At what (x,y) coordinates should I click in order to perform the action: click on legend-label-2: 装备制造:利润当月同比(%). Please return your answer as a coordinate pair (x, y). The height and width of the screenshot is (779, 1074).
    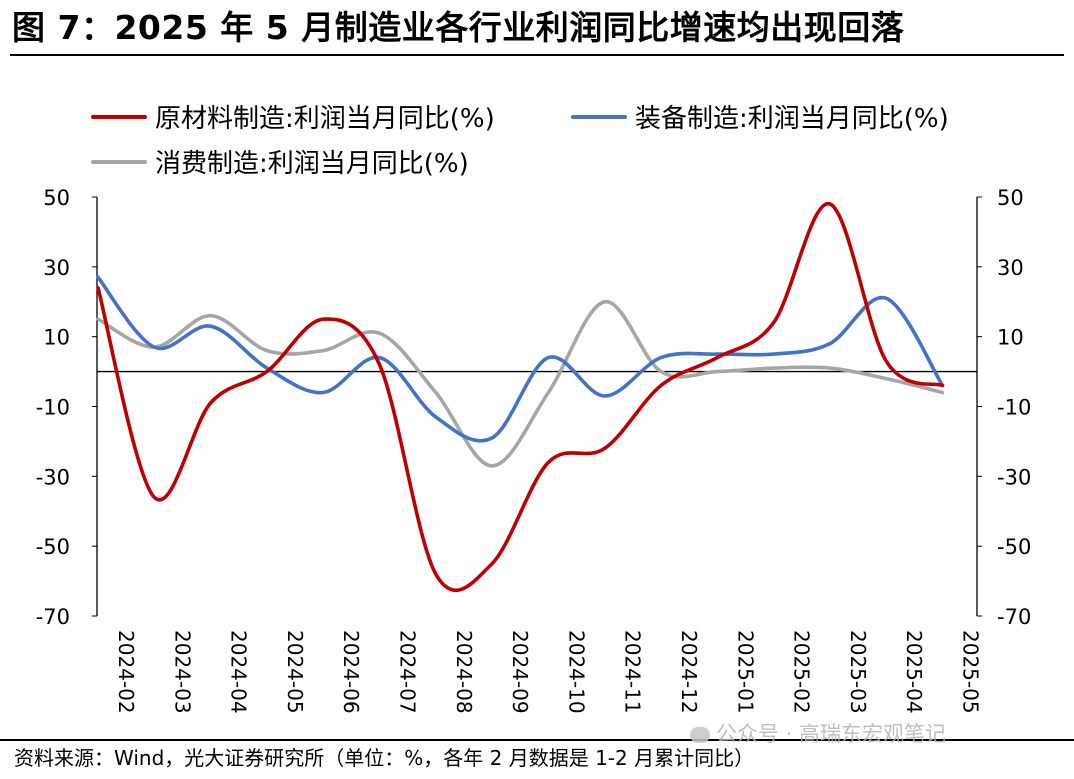
    Looking at the image, I should click on (792, 119).